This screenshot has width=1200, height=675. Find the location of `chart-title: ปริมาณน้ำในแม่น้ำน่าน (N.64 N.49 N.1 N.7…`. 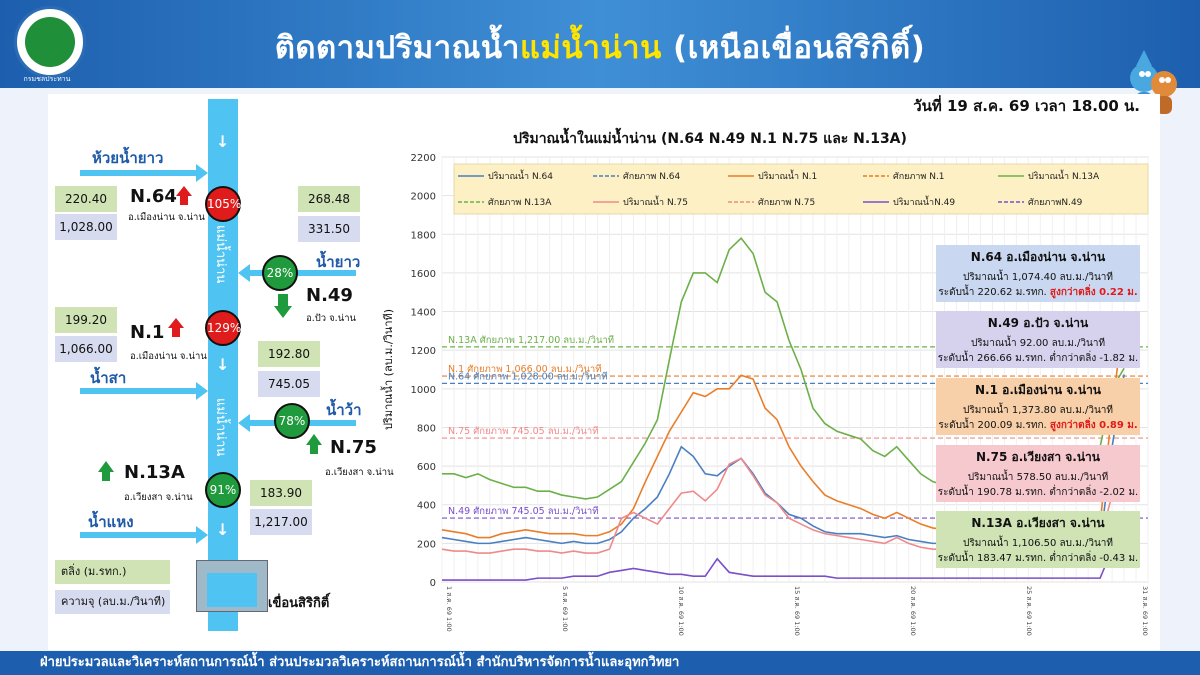

chart-title: ปริมาณน้ำในแม่น้ำน่าน (N.64 N.49 N.1 N.7… is located at coordinates (710, 139).